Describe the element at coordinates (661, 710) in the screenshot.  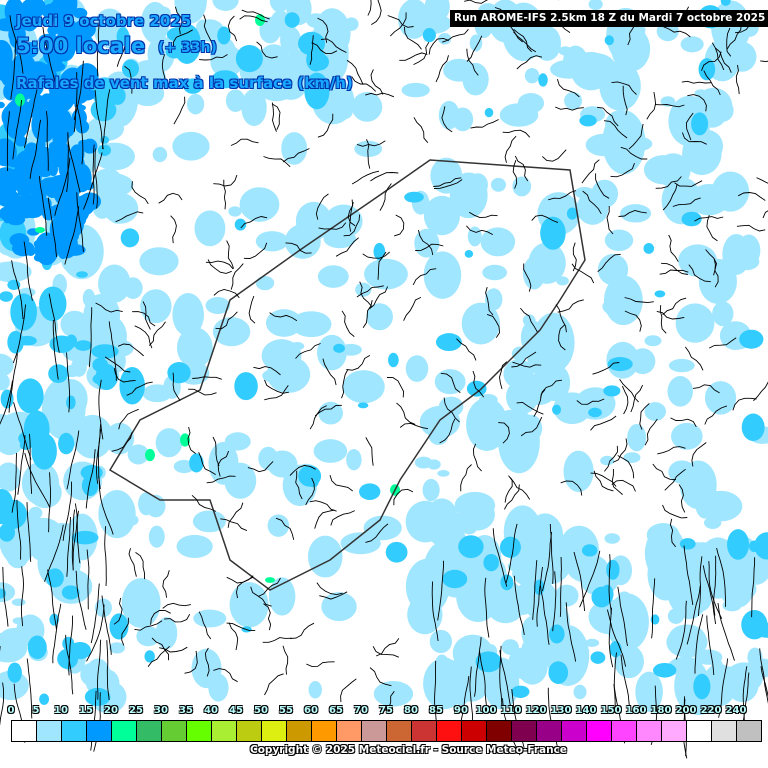
I see `legend-label: 180` at that location.